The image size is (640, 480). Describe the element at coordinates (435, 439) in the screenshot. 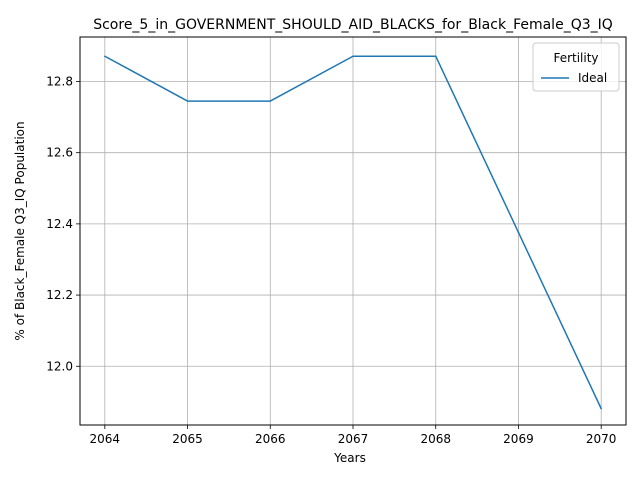

I see `x-tick-label: 2068` at that location.